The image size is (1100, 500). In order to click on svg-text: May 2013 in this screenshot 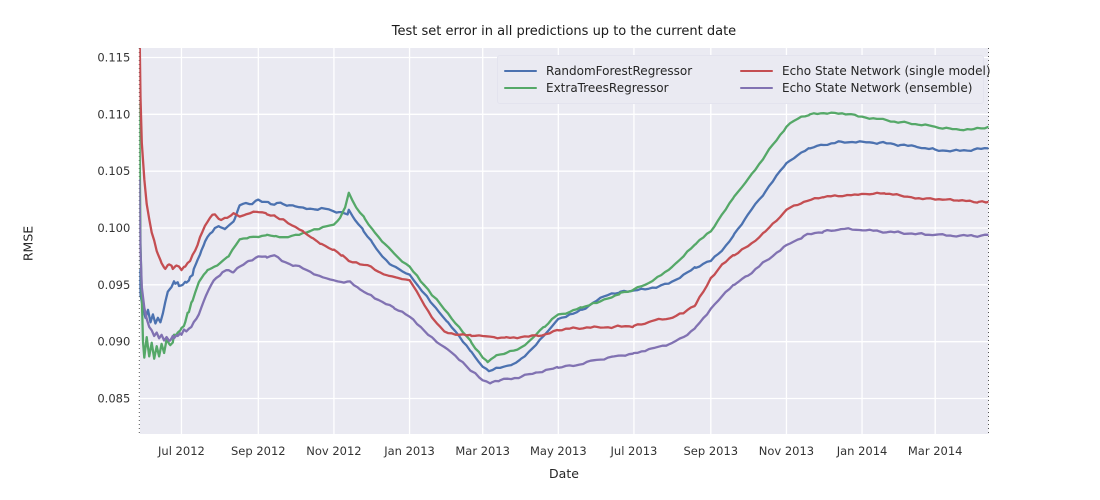, I will do `click(558, 451)`.